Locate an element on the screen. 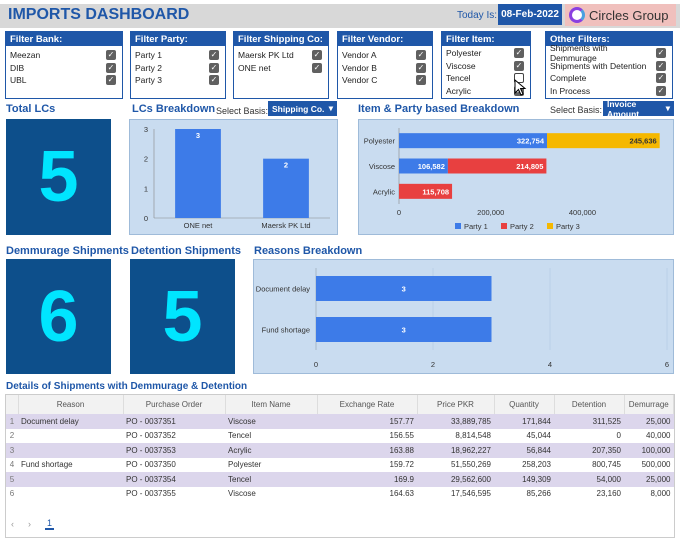 Image resolution: width=680 pixels, height=550 pixels. filter-option: Vendor C ✓ is located at coordinates (385, 80).